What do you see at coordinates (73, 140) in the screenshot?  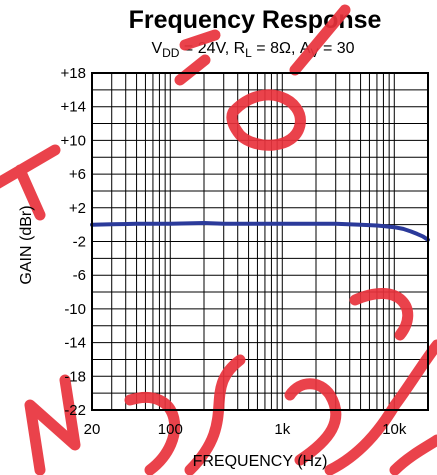 I see `y-tick-label: +10` at bounding box center [73, 140].